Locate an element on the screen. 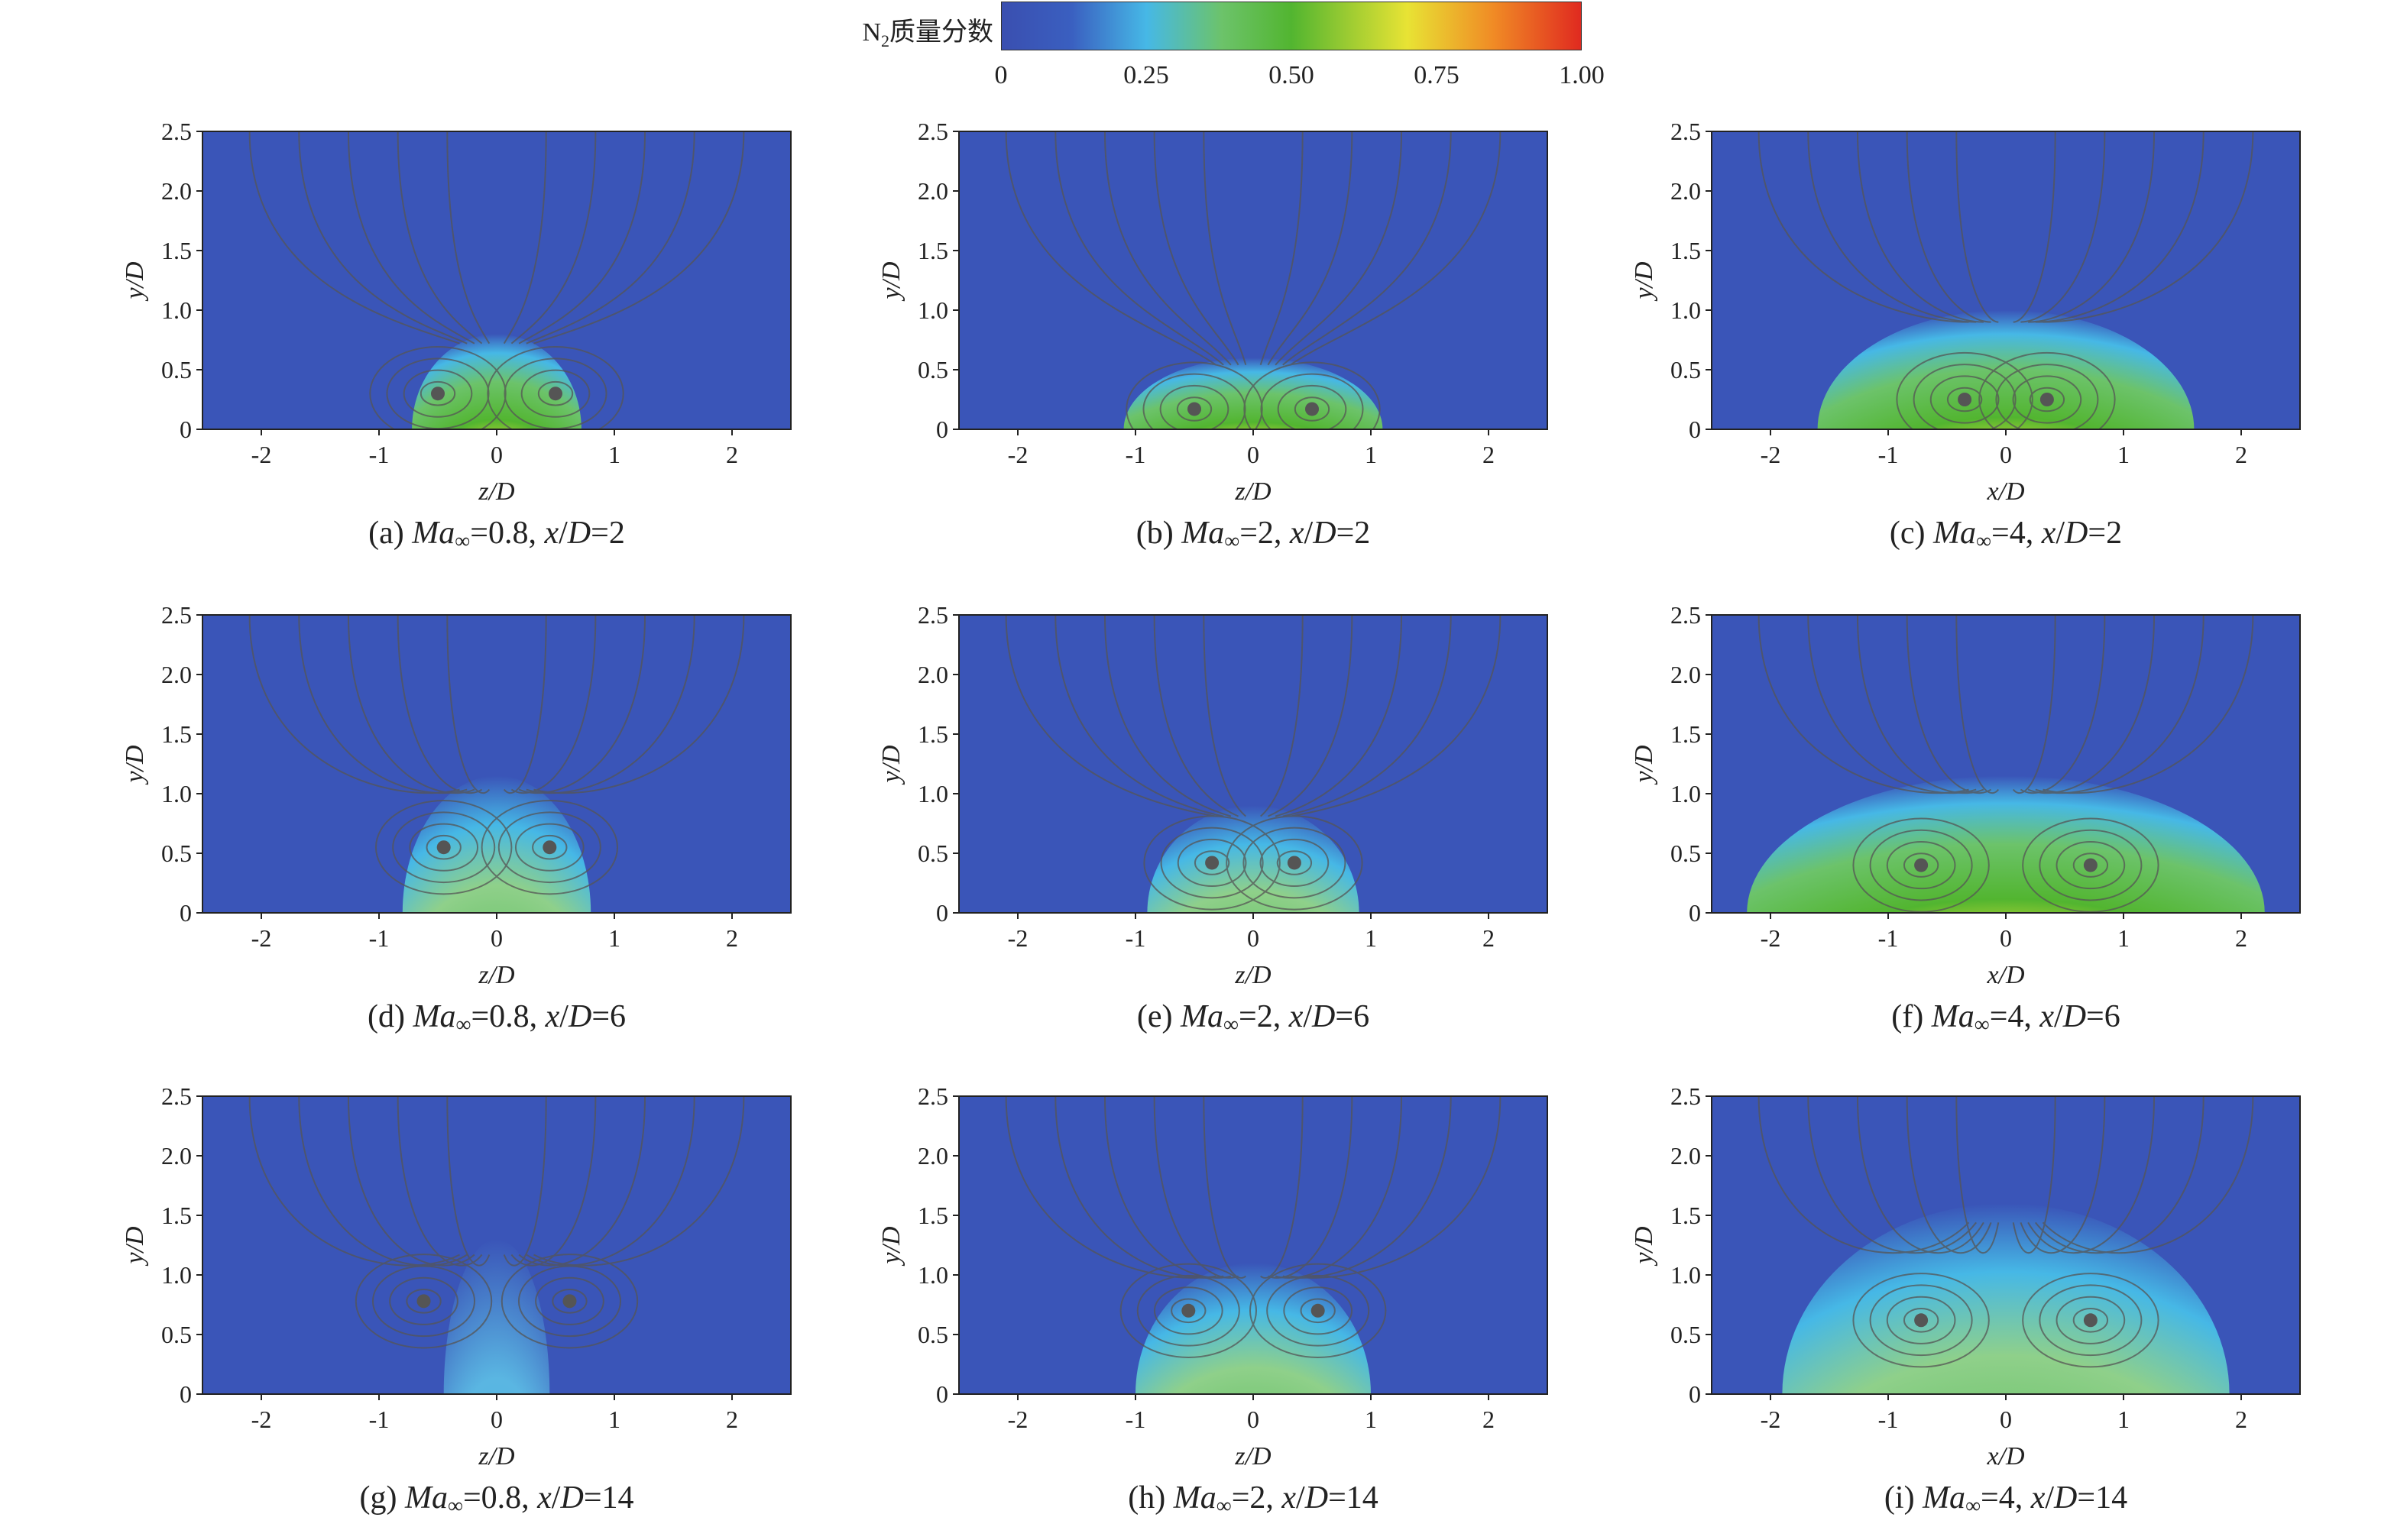 The image size is (2407, 1540). panel-g: 0 0.5 1.0 1.5 2.0 2.5 -2 -1 0 1 2 z/D y/D is located at coordinates (456, 1276).